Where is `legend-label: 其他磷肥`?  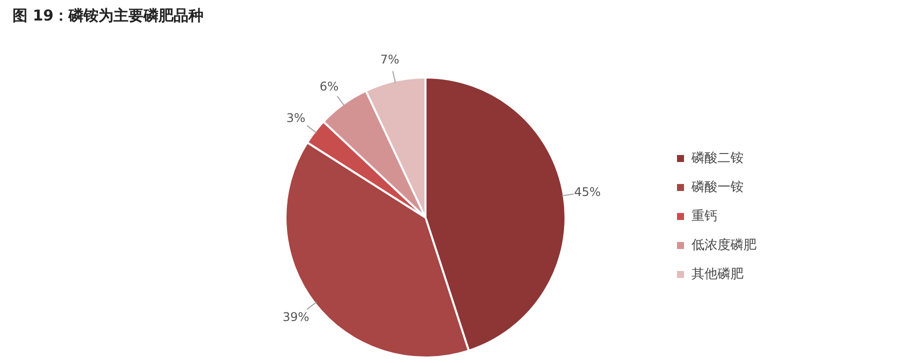
legend-label: 其他磷肥 is located at coordinates (718, 274).